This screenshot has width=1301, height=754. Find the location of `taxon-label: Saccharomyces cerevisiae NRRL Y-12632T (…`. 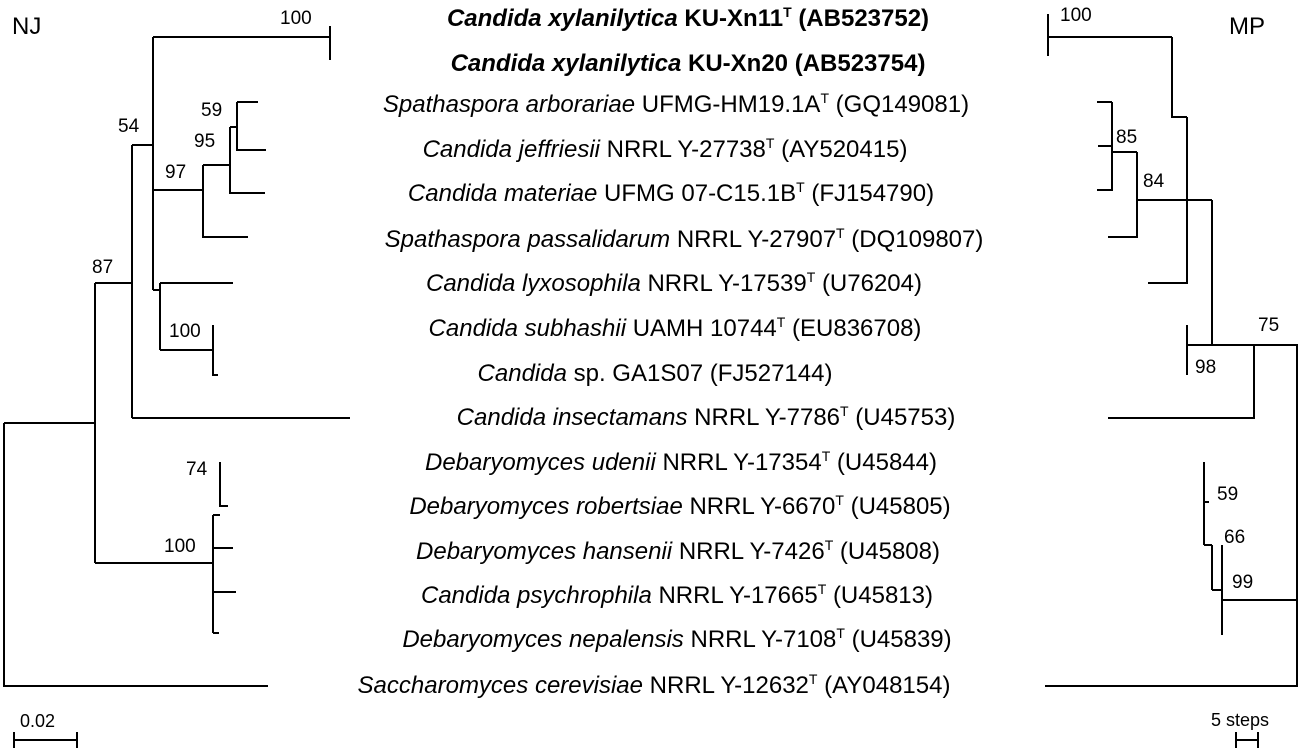

taxon-label: Saccharomyces cerevisiae NRRL Y-12632T (… is located at coordinates (654, 685).